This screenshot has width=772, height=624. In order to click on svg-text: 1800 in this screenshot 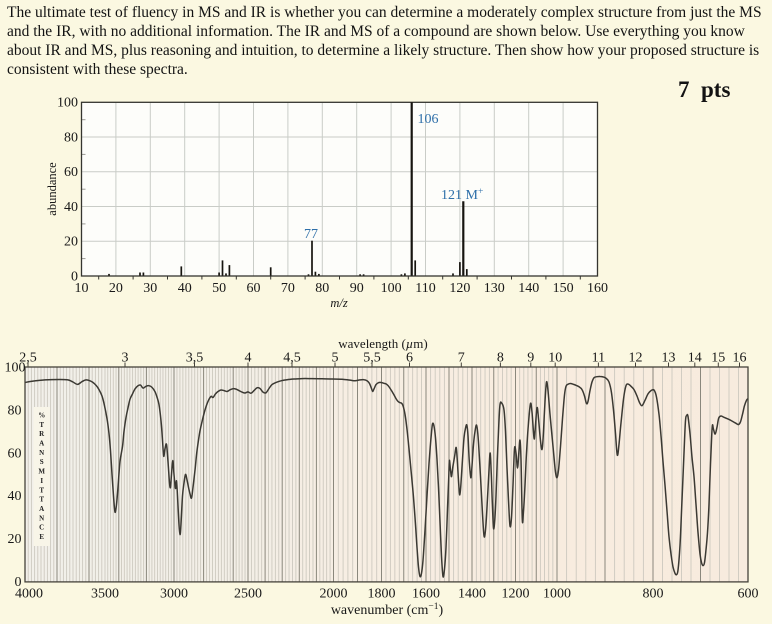, I will do `click(382, 594)`.